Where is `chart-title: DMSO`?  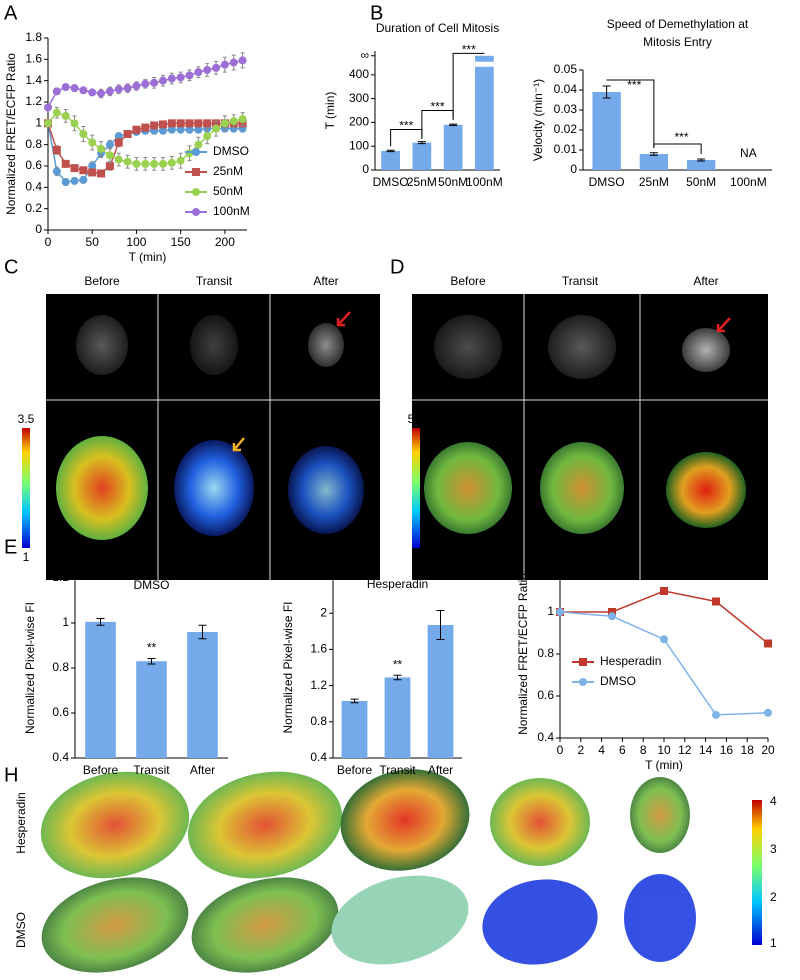 chart-title: DMSO is located at coordinates (152, 585).